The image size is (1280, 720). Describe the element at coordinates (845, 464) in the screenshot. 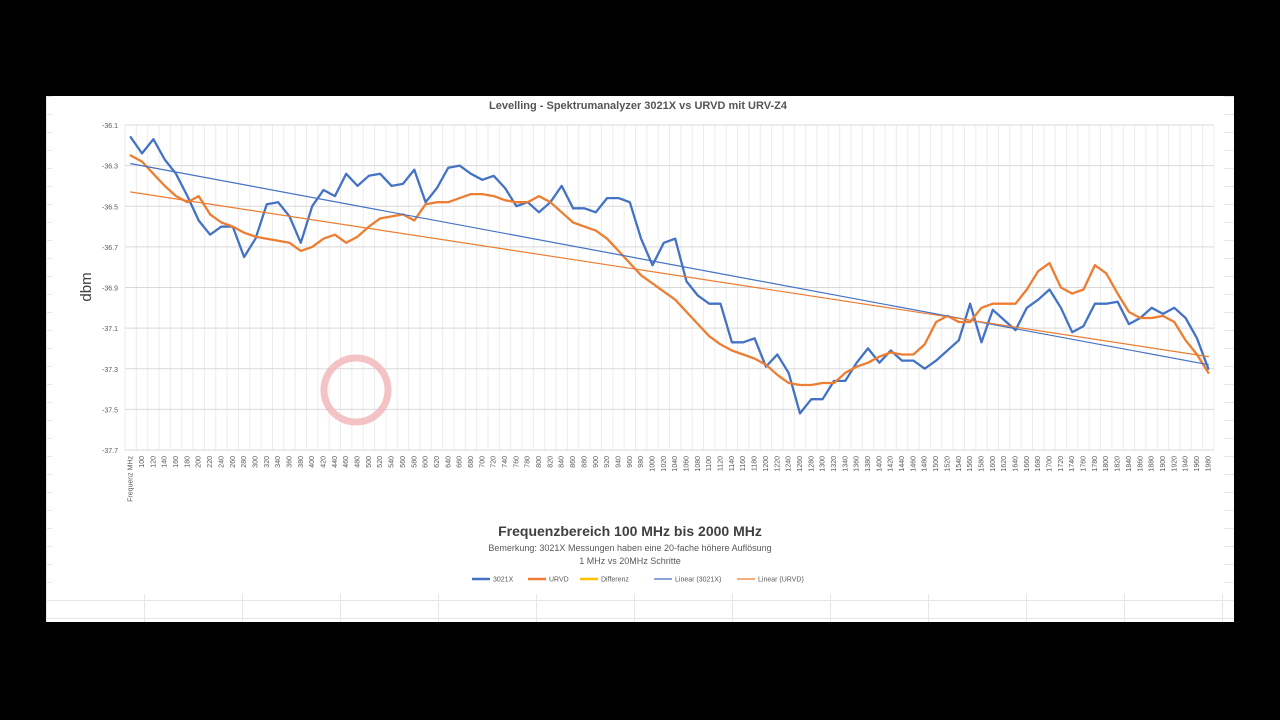

I see `x-tick-label: 1340` at that location.